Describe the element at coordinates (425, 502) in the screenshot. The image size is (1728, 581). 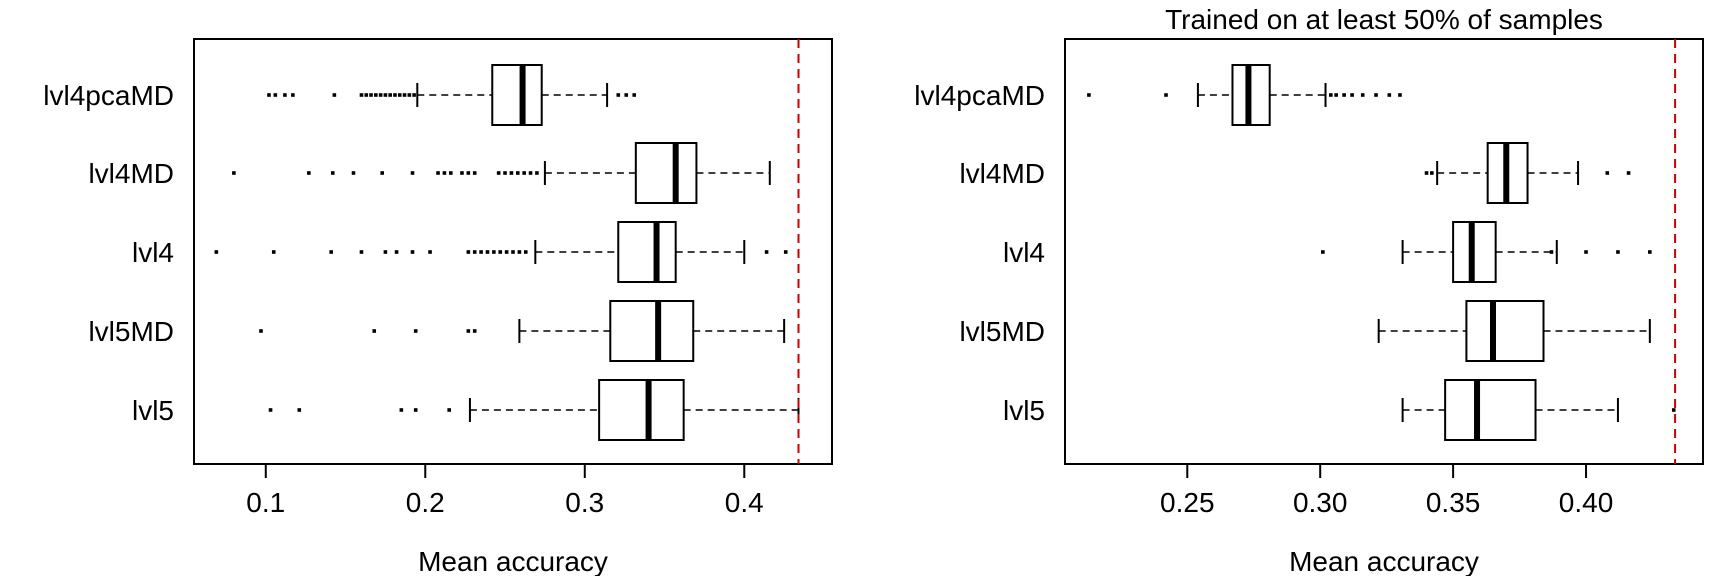
I see `x-tick-label: 0.2` at that location.